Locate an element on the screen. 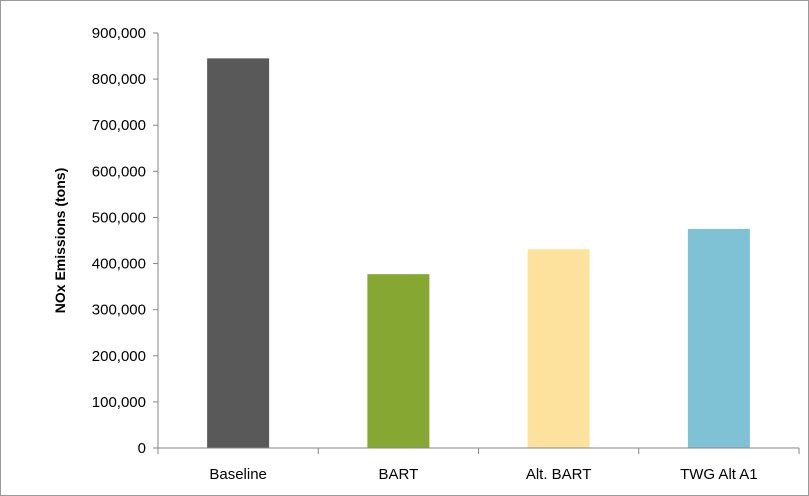 This screenshot has width=809, height=496. x-tick-label: BART is located at coordinates (399, 474).